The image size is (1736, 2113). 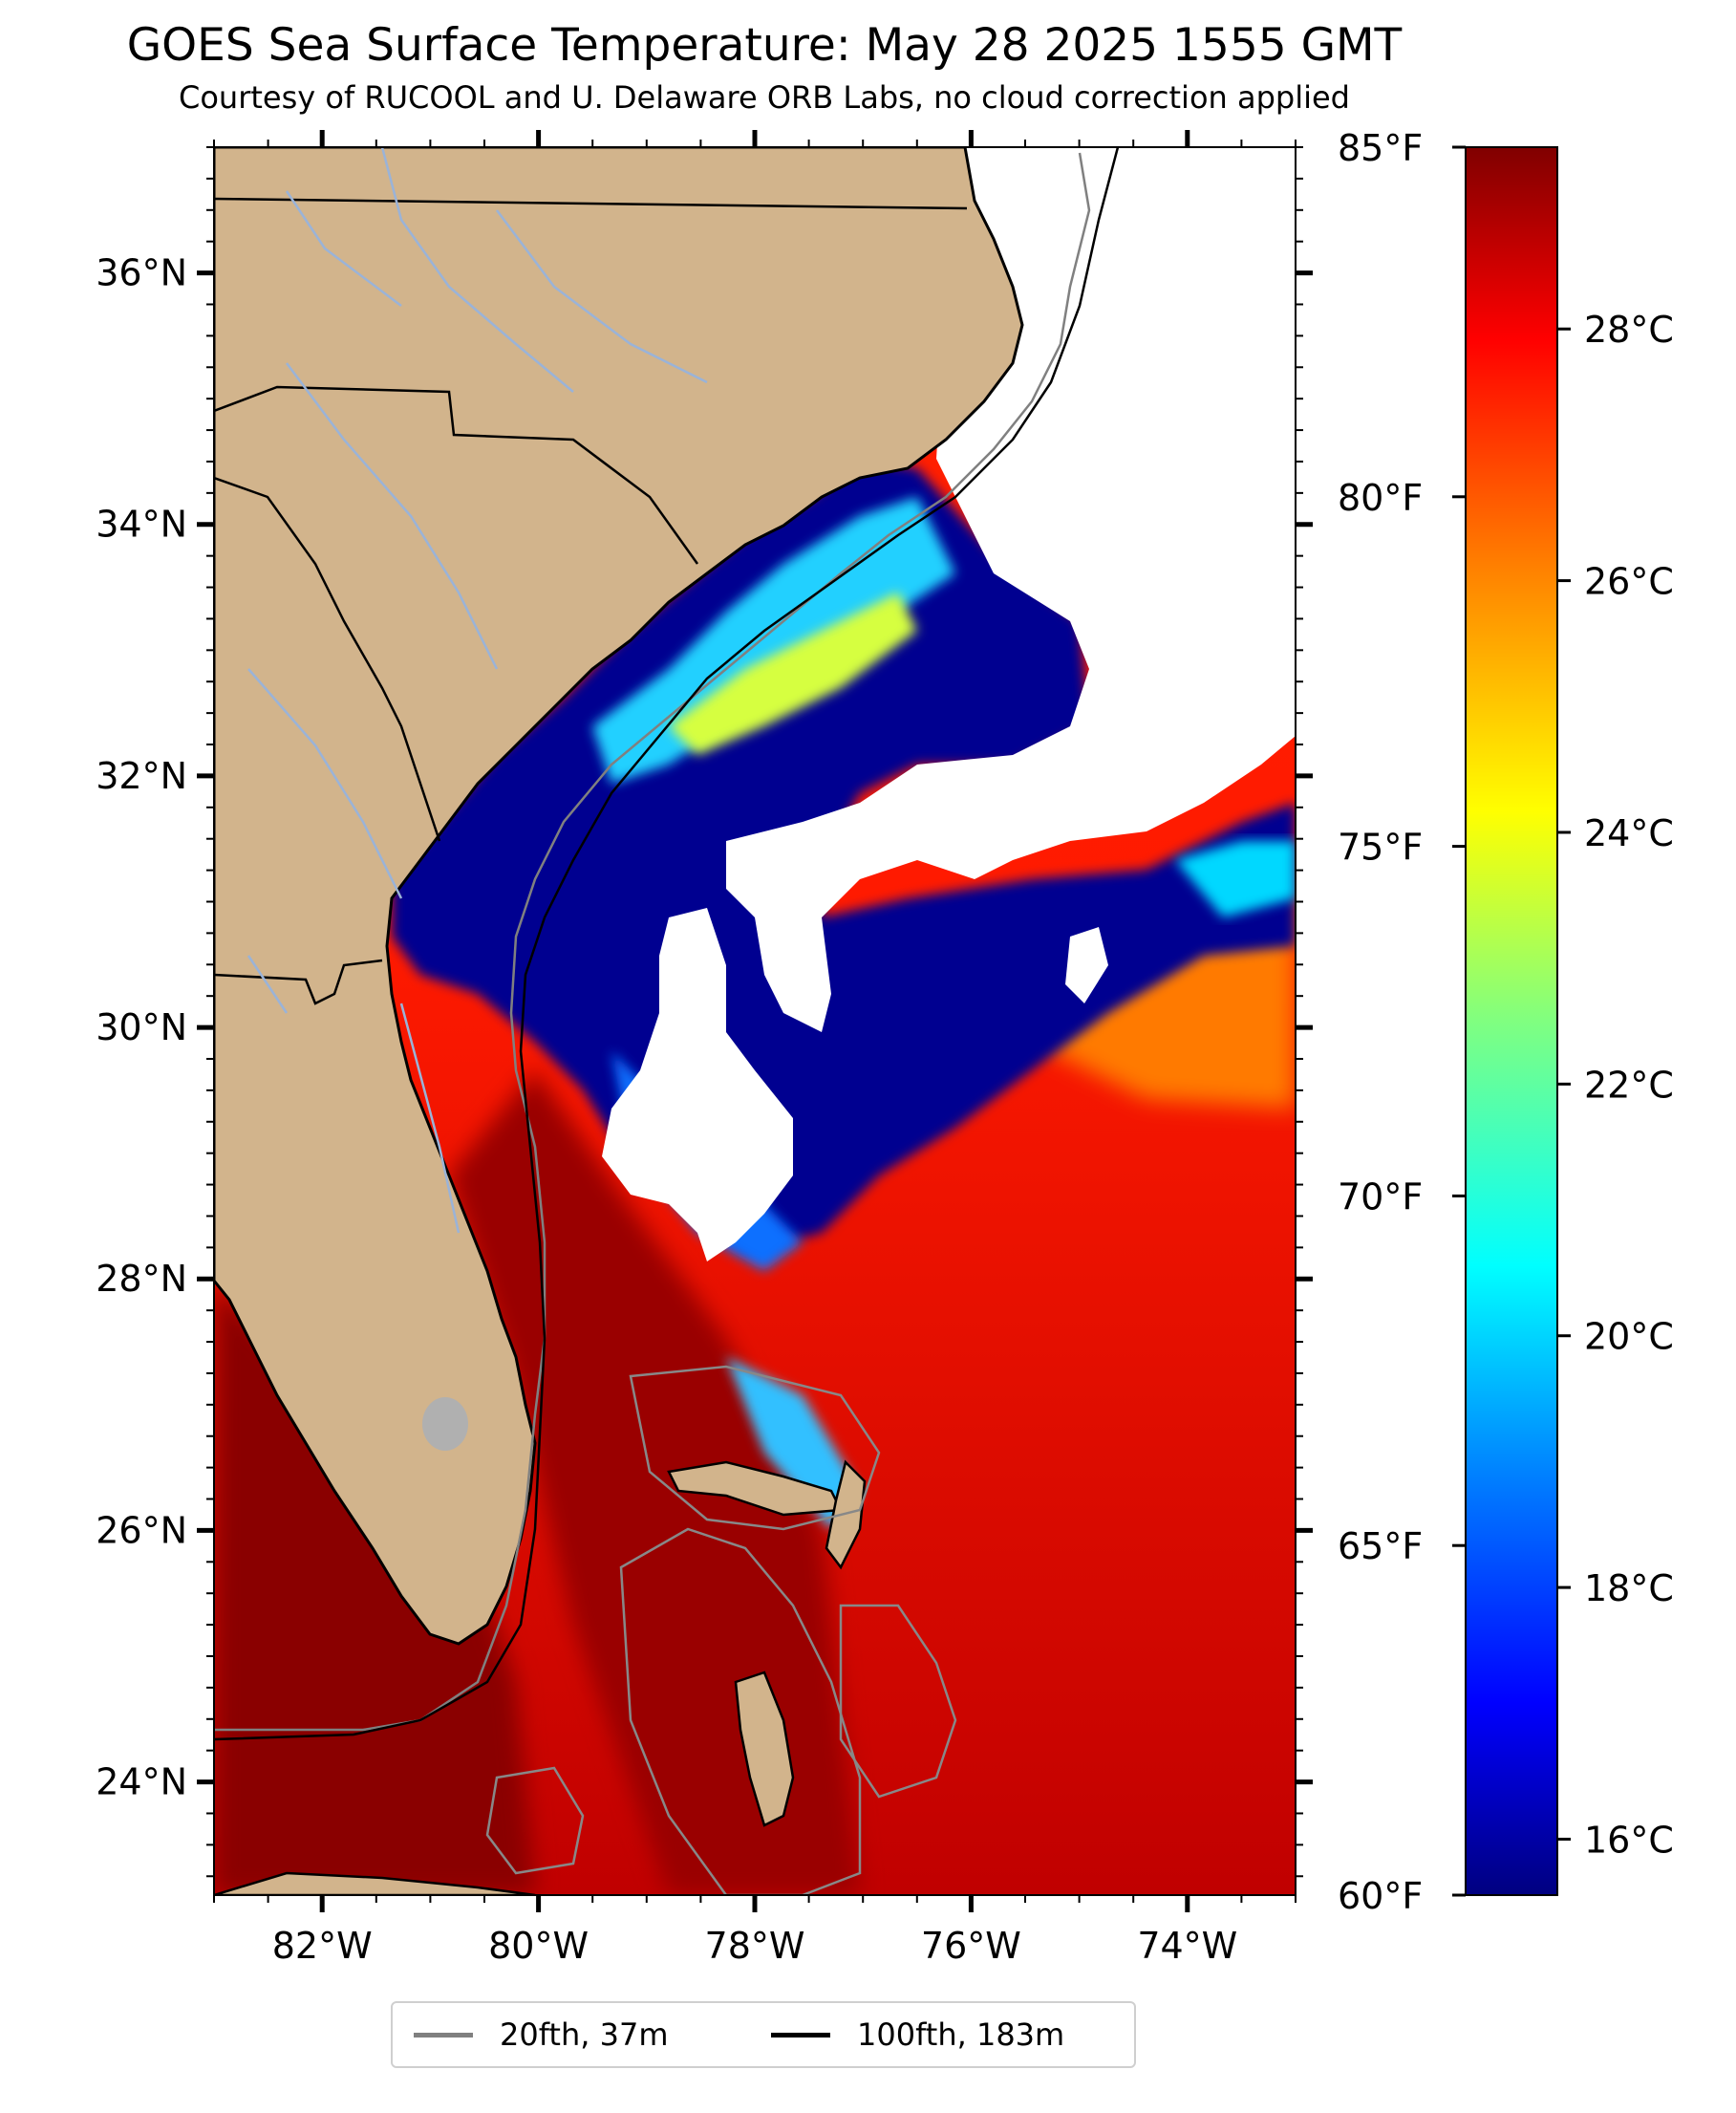 I want to click on colorbar-c-label: 16°C, so click(x=1629, y=1840).